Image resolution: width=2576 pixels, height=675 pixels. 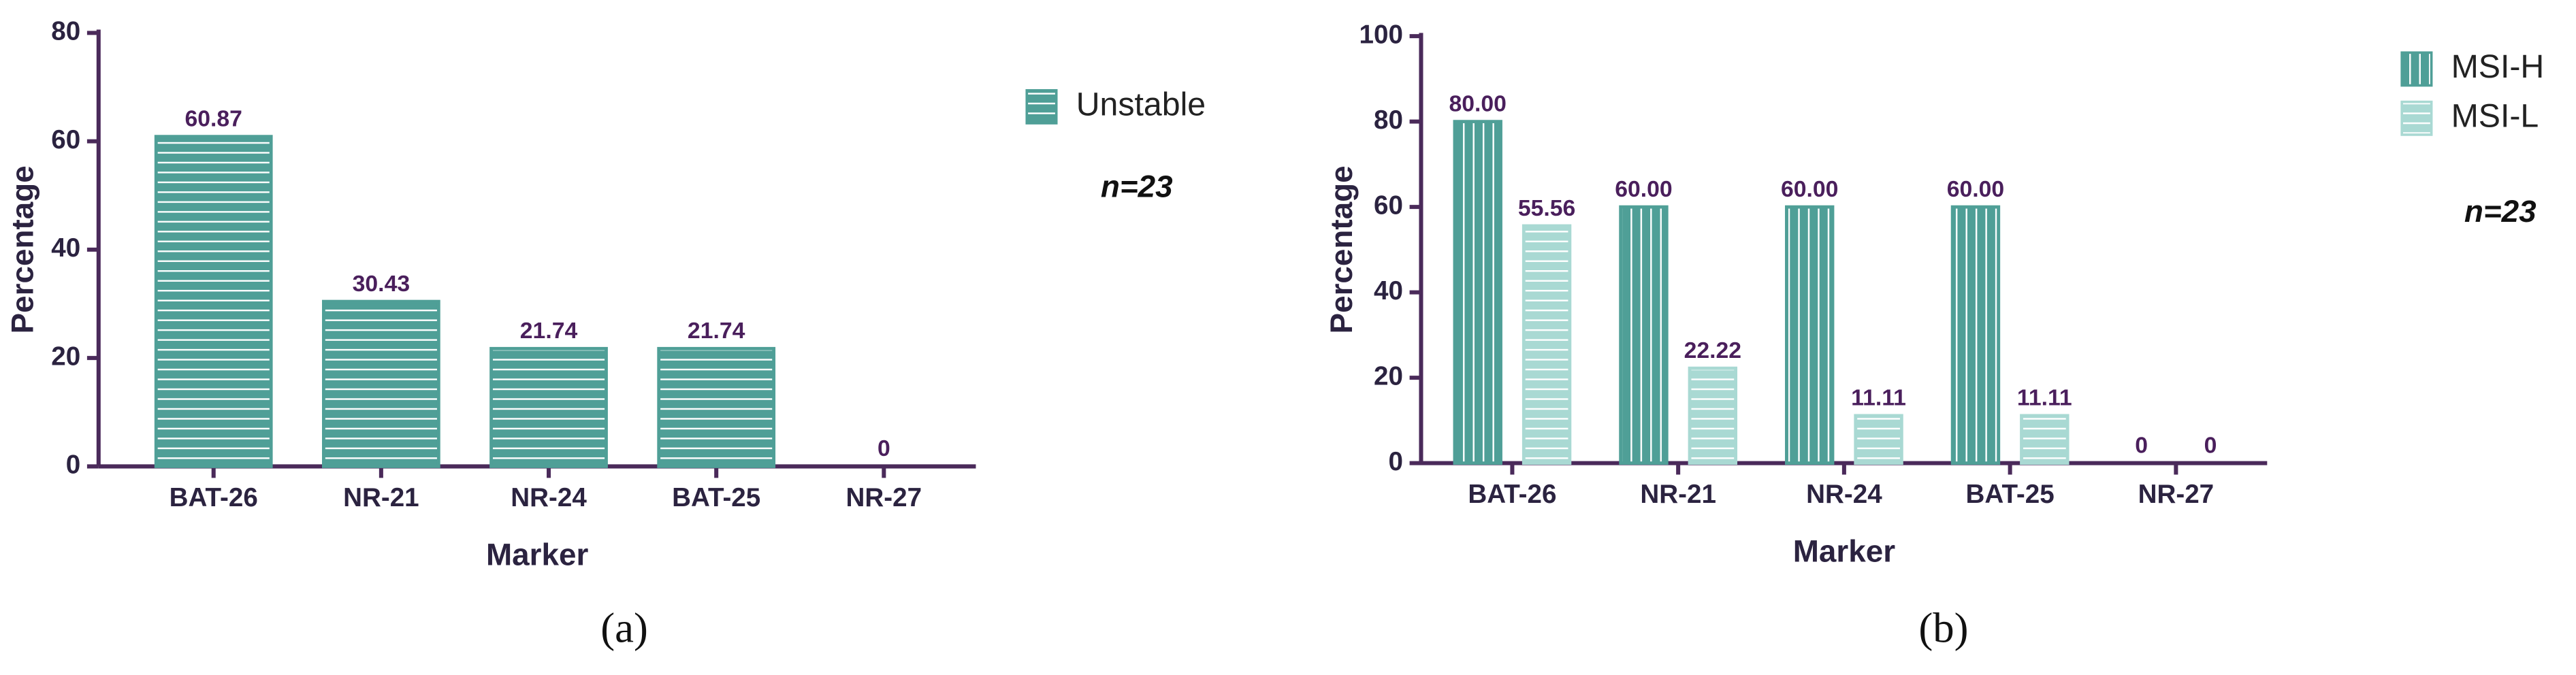 What do you see at coordinates (382, 284) in the screenshot?
I see `value-label: 30.43` at bounding box center [382, 284].